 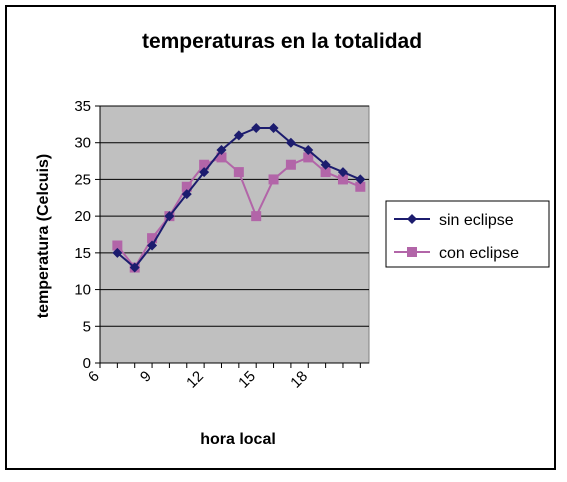 I want to click on x-tick-label: 15, so click(x=247, y=380).